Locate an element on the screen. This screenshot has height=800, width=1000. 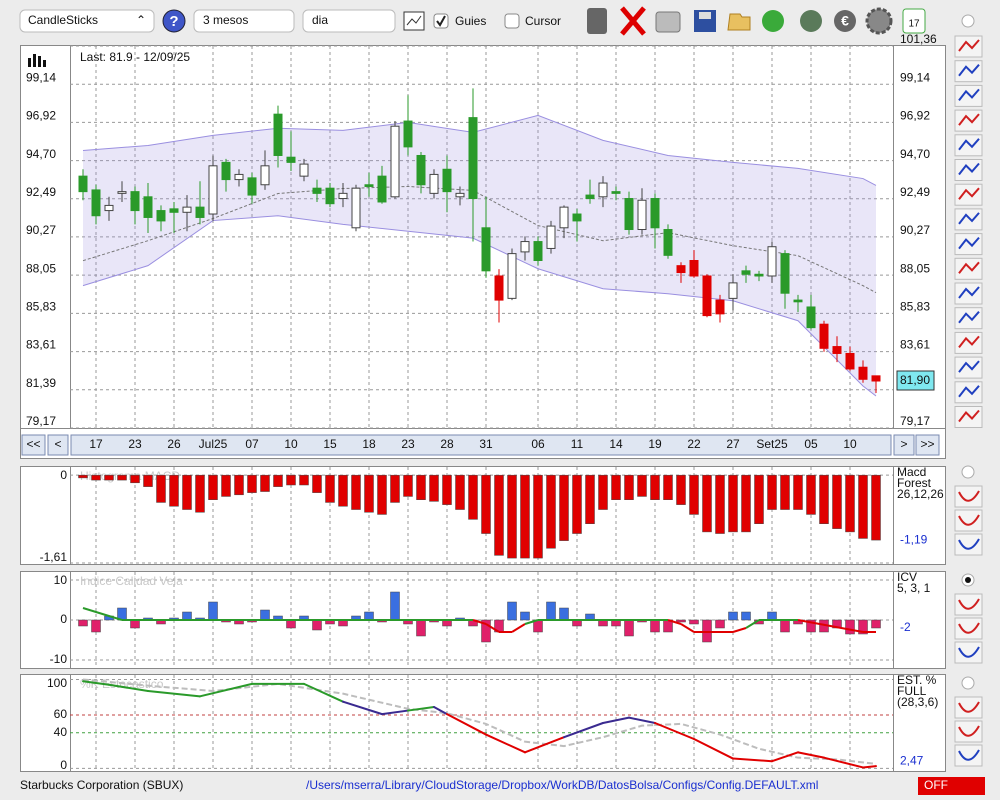
y-tick-label: 99,14 is located at coordinates (41, 77).